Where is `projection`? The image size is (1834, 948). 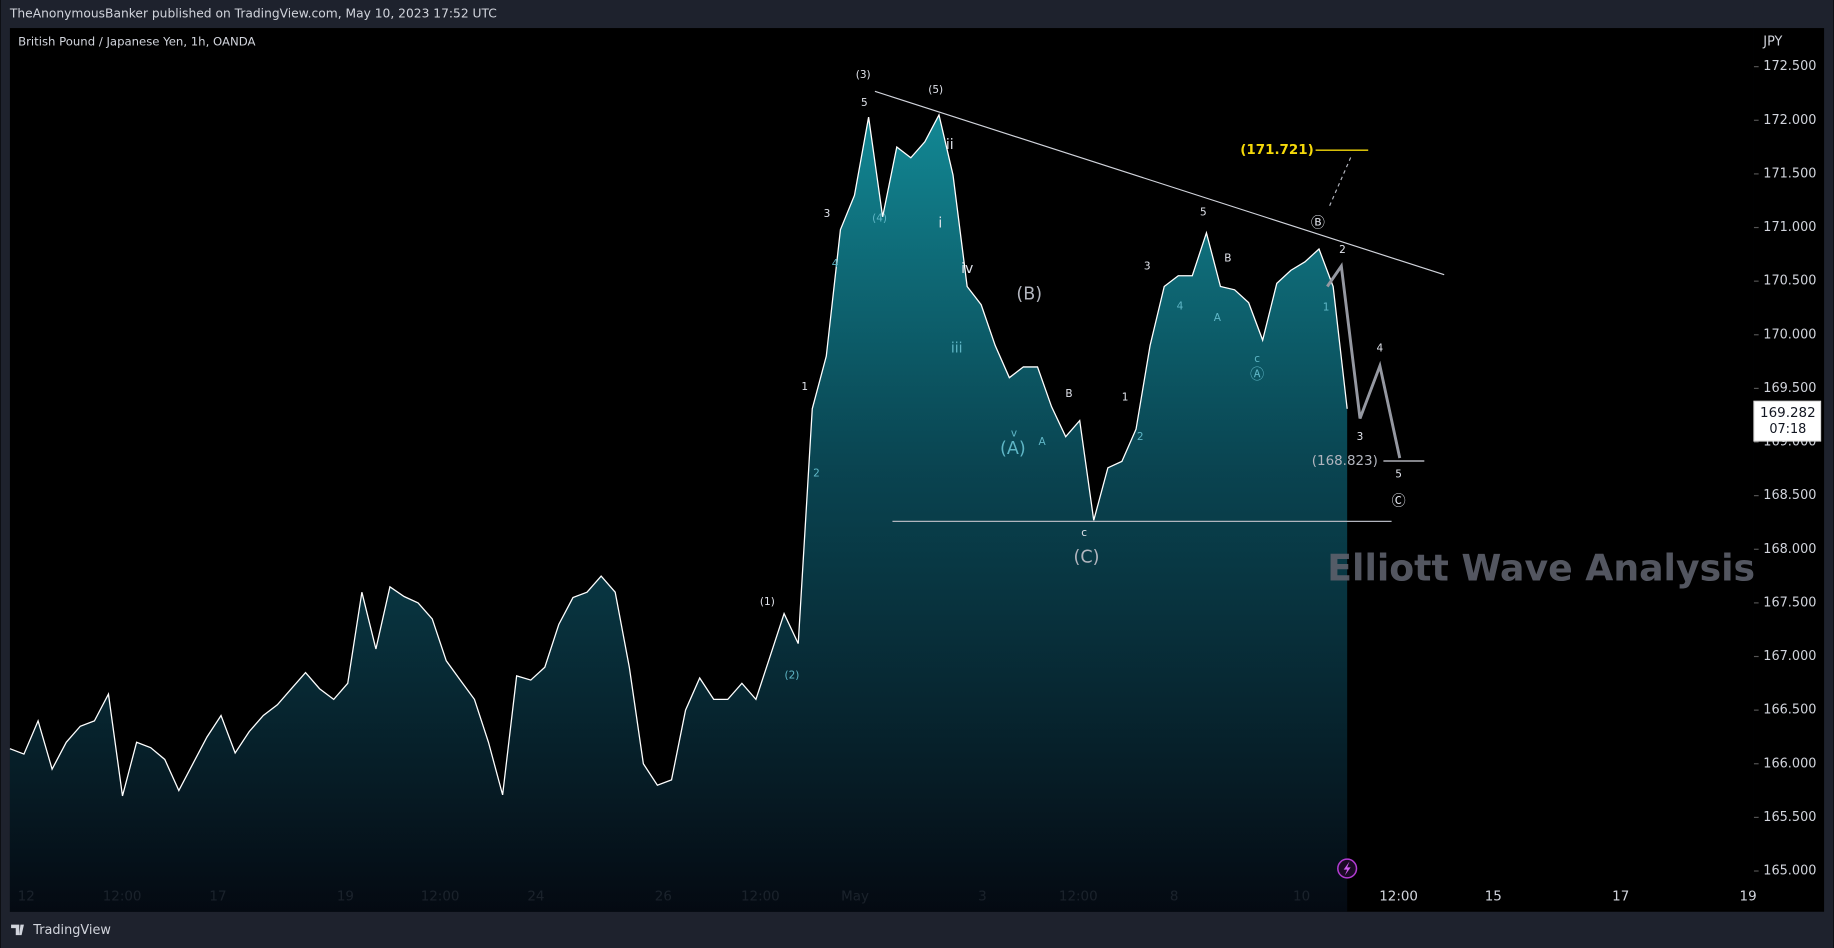 projection is located at coordinates (1364, 360).